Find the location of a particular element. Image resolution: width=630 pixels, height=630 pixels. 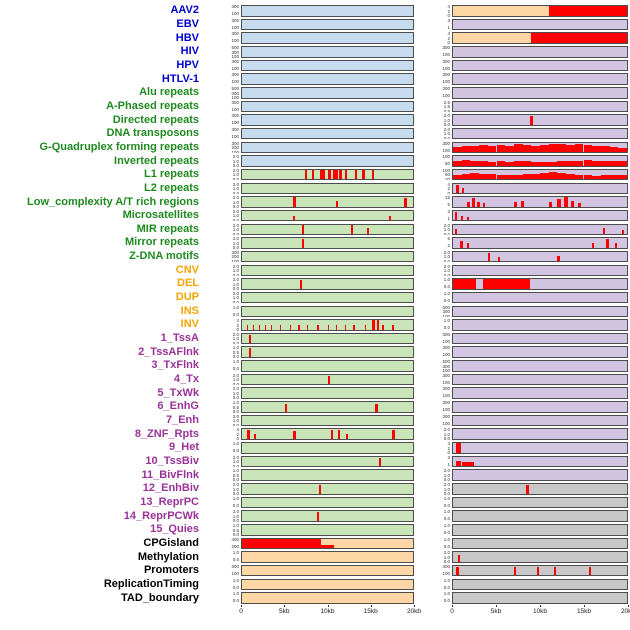

track-row: Directed repeats 300 100 2.0 1.0 0.0 is located at coordinates (315, 120).